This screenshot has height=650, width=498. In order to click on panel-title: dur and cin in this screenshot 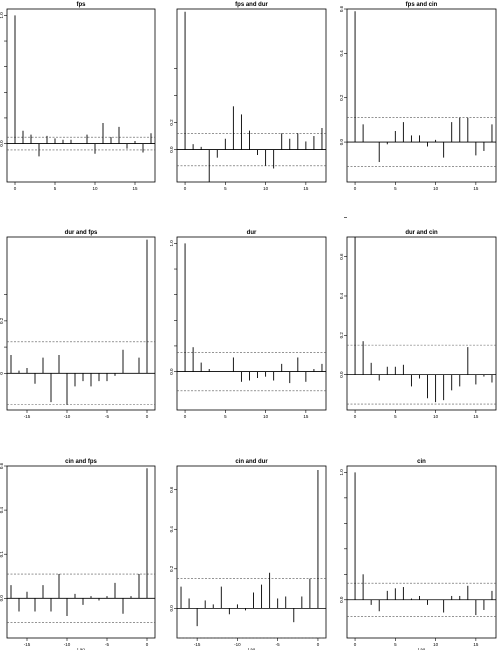, I will do `click(421, 233)`.